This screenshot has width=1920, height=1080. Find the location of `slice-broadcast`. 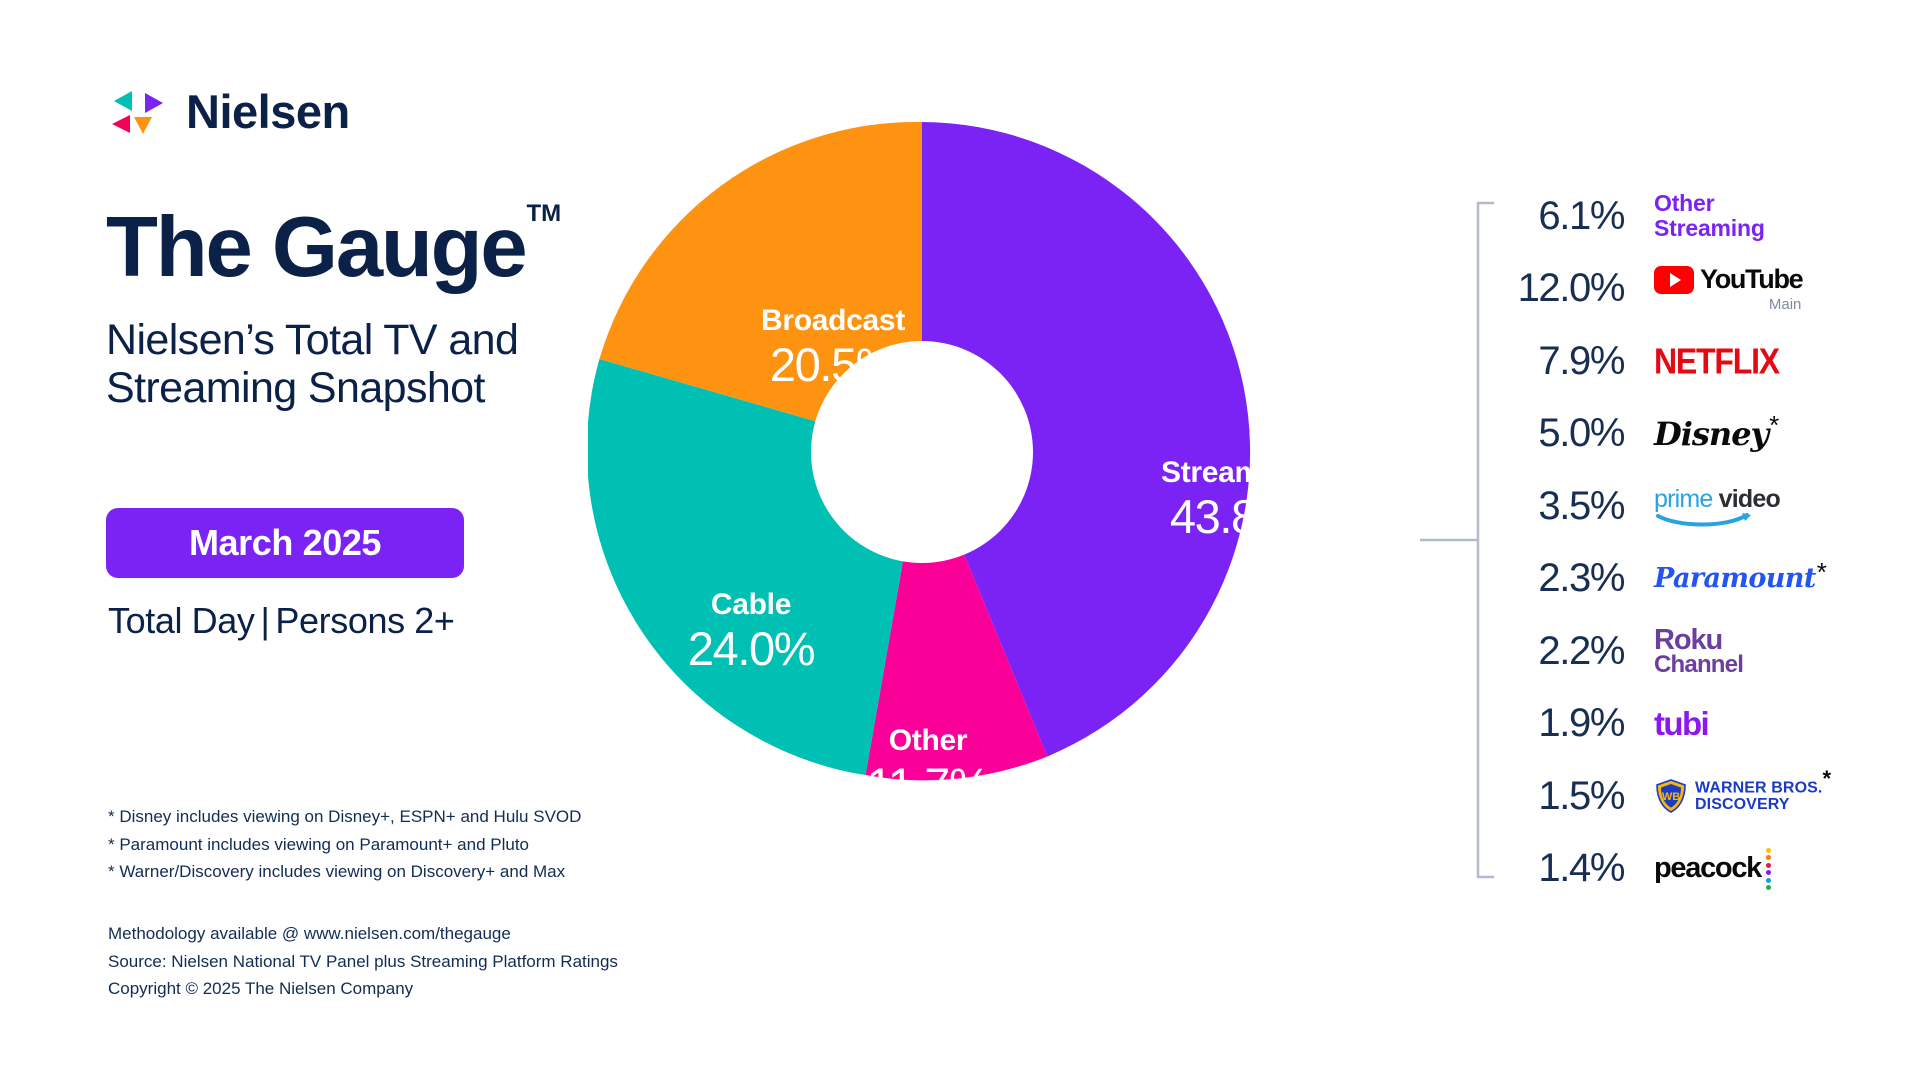

slice-broadcast is located at coordinates (760, 286).